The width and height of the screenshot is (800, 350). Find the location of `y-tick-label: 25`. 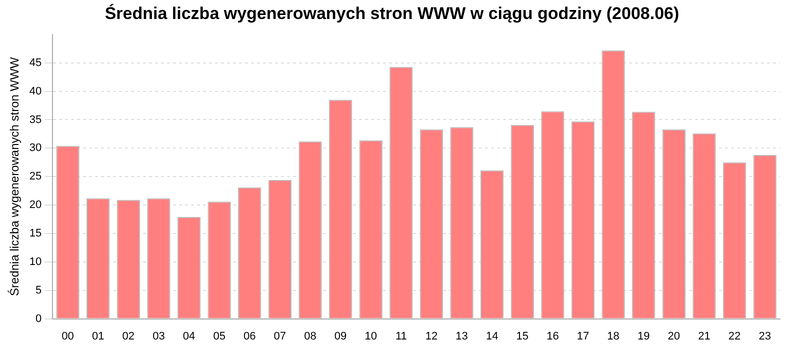

y-tick-label: 25 is located at coordinates (35, 176).